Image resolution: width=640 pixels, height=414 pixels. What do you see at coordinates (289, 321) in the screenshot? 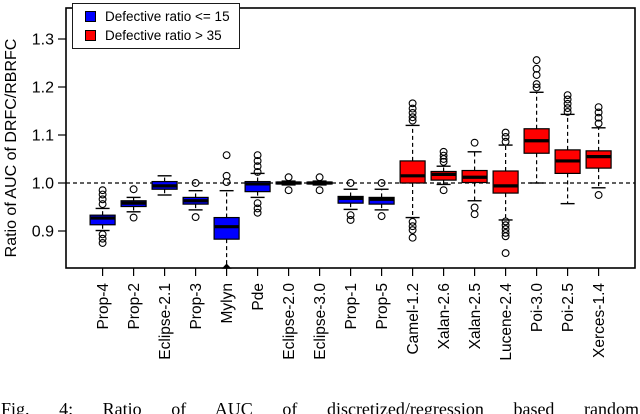
I see `x-tick-label-Eclipse-2.0: Eclipse-2.0` at bounding box center [289, 321].